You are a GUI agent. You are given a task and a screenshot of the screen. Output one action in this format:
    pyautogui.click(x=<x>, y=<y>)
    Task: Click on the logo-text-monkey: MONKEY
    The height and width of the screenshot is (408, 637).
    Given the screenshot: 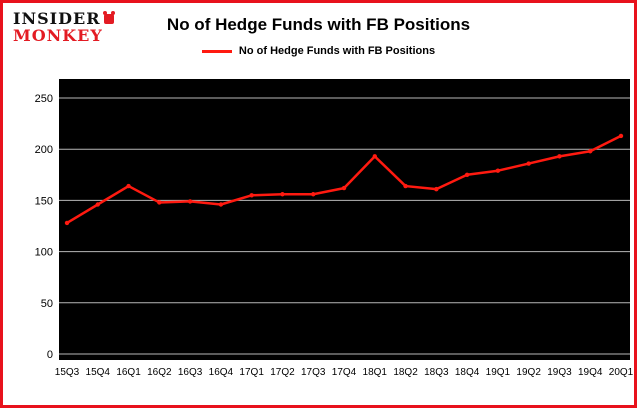 What is the action you would take?
    pyautogui.click(x=58, y=35)
    